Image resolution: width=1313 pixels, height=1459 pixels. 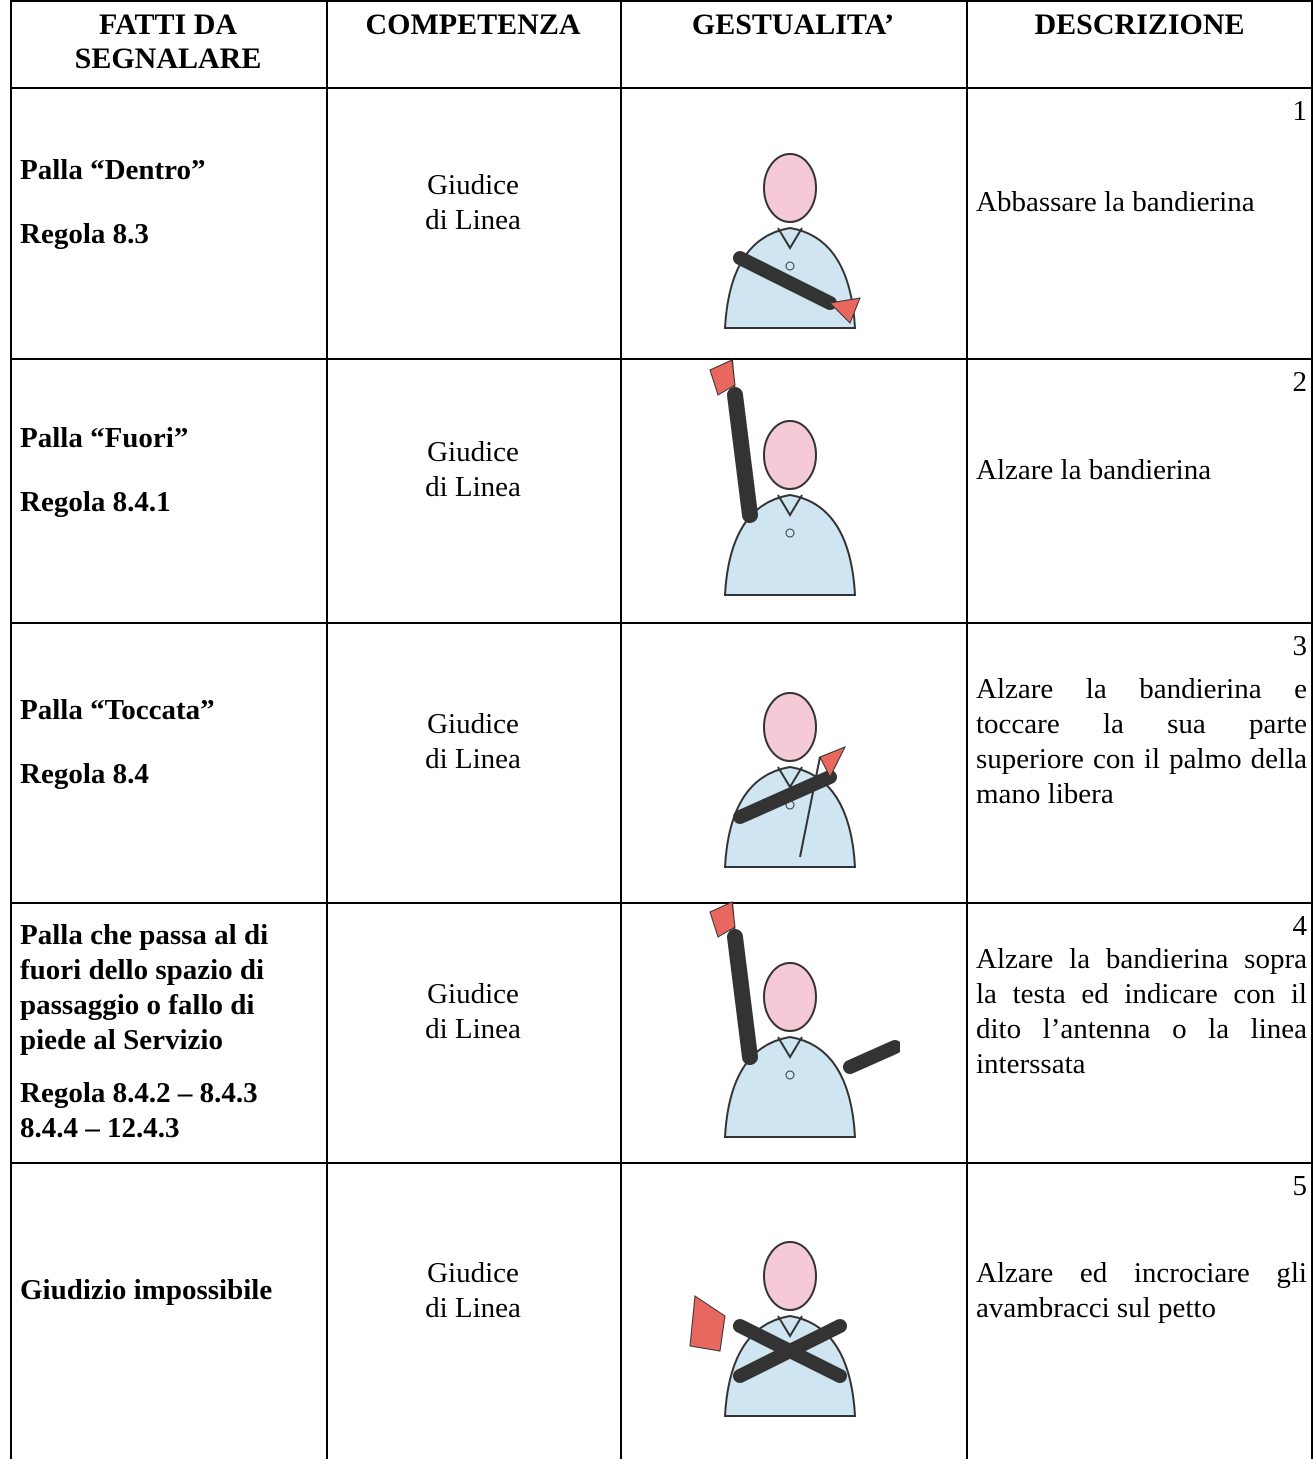 What do you see at coordinates (95, 501) in the screenshot?
I see `rule-text: Regola 8.4.1` at bounding box center [95, 501].